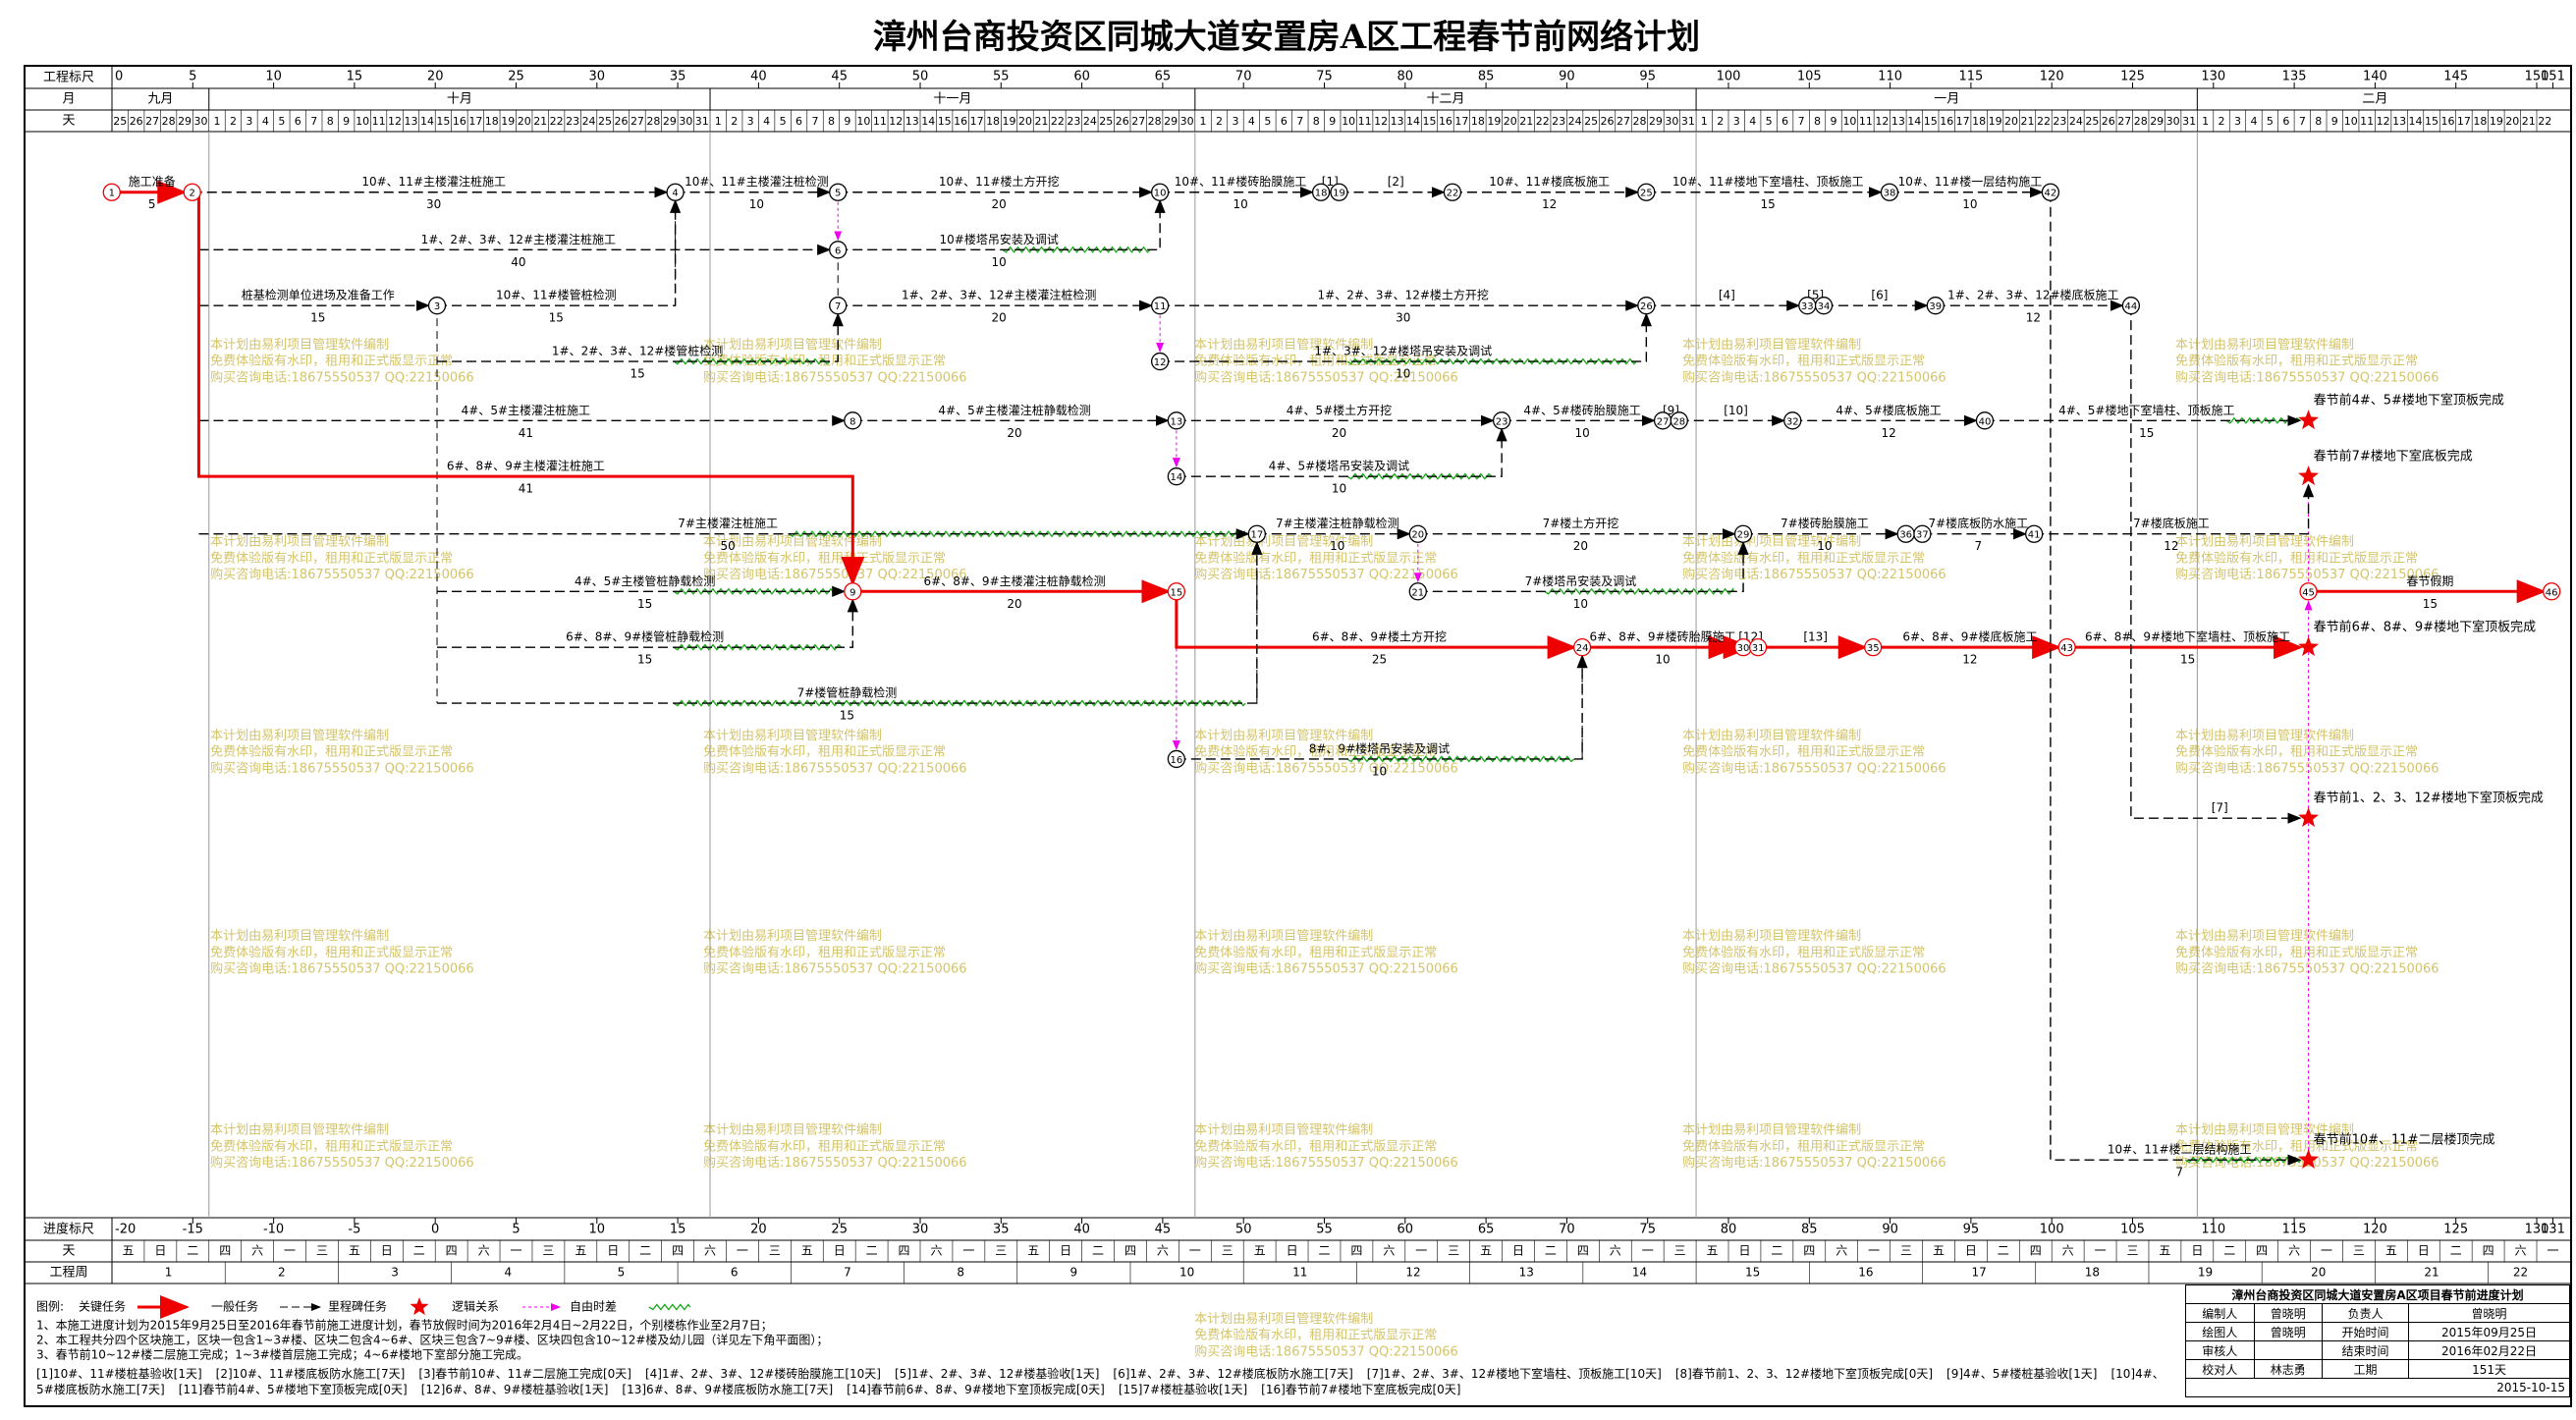 The image size is (2576, 1420). I want to click on node-label: 11, so click(1160, 306).